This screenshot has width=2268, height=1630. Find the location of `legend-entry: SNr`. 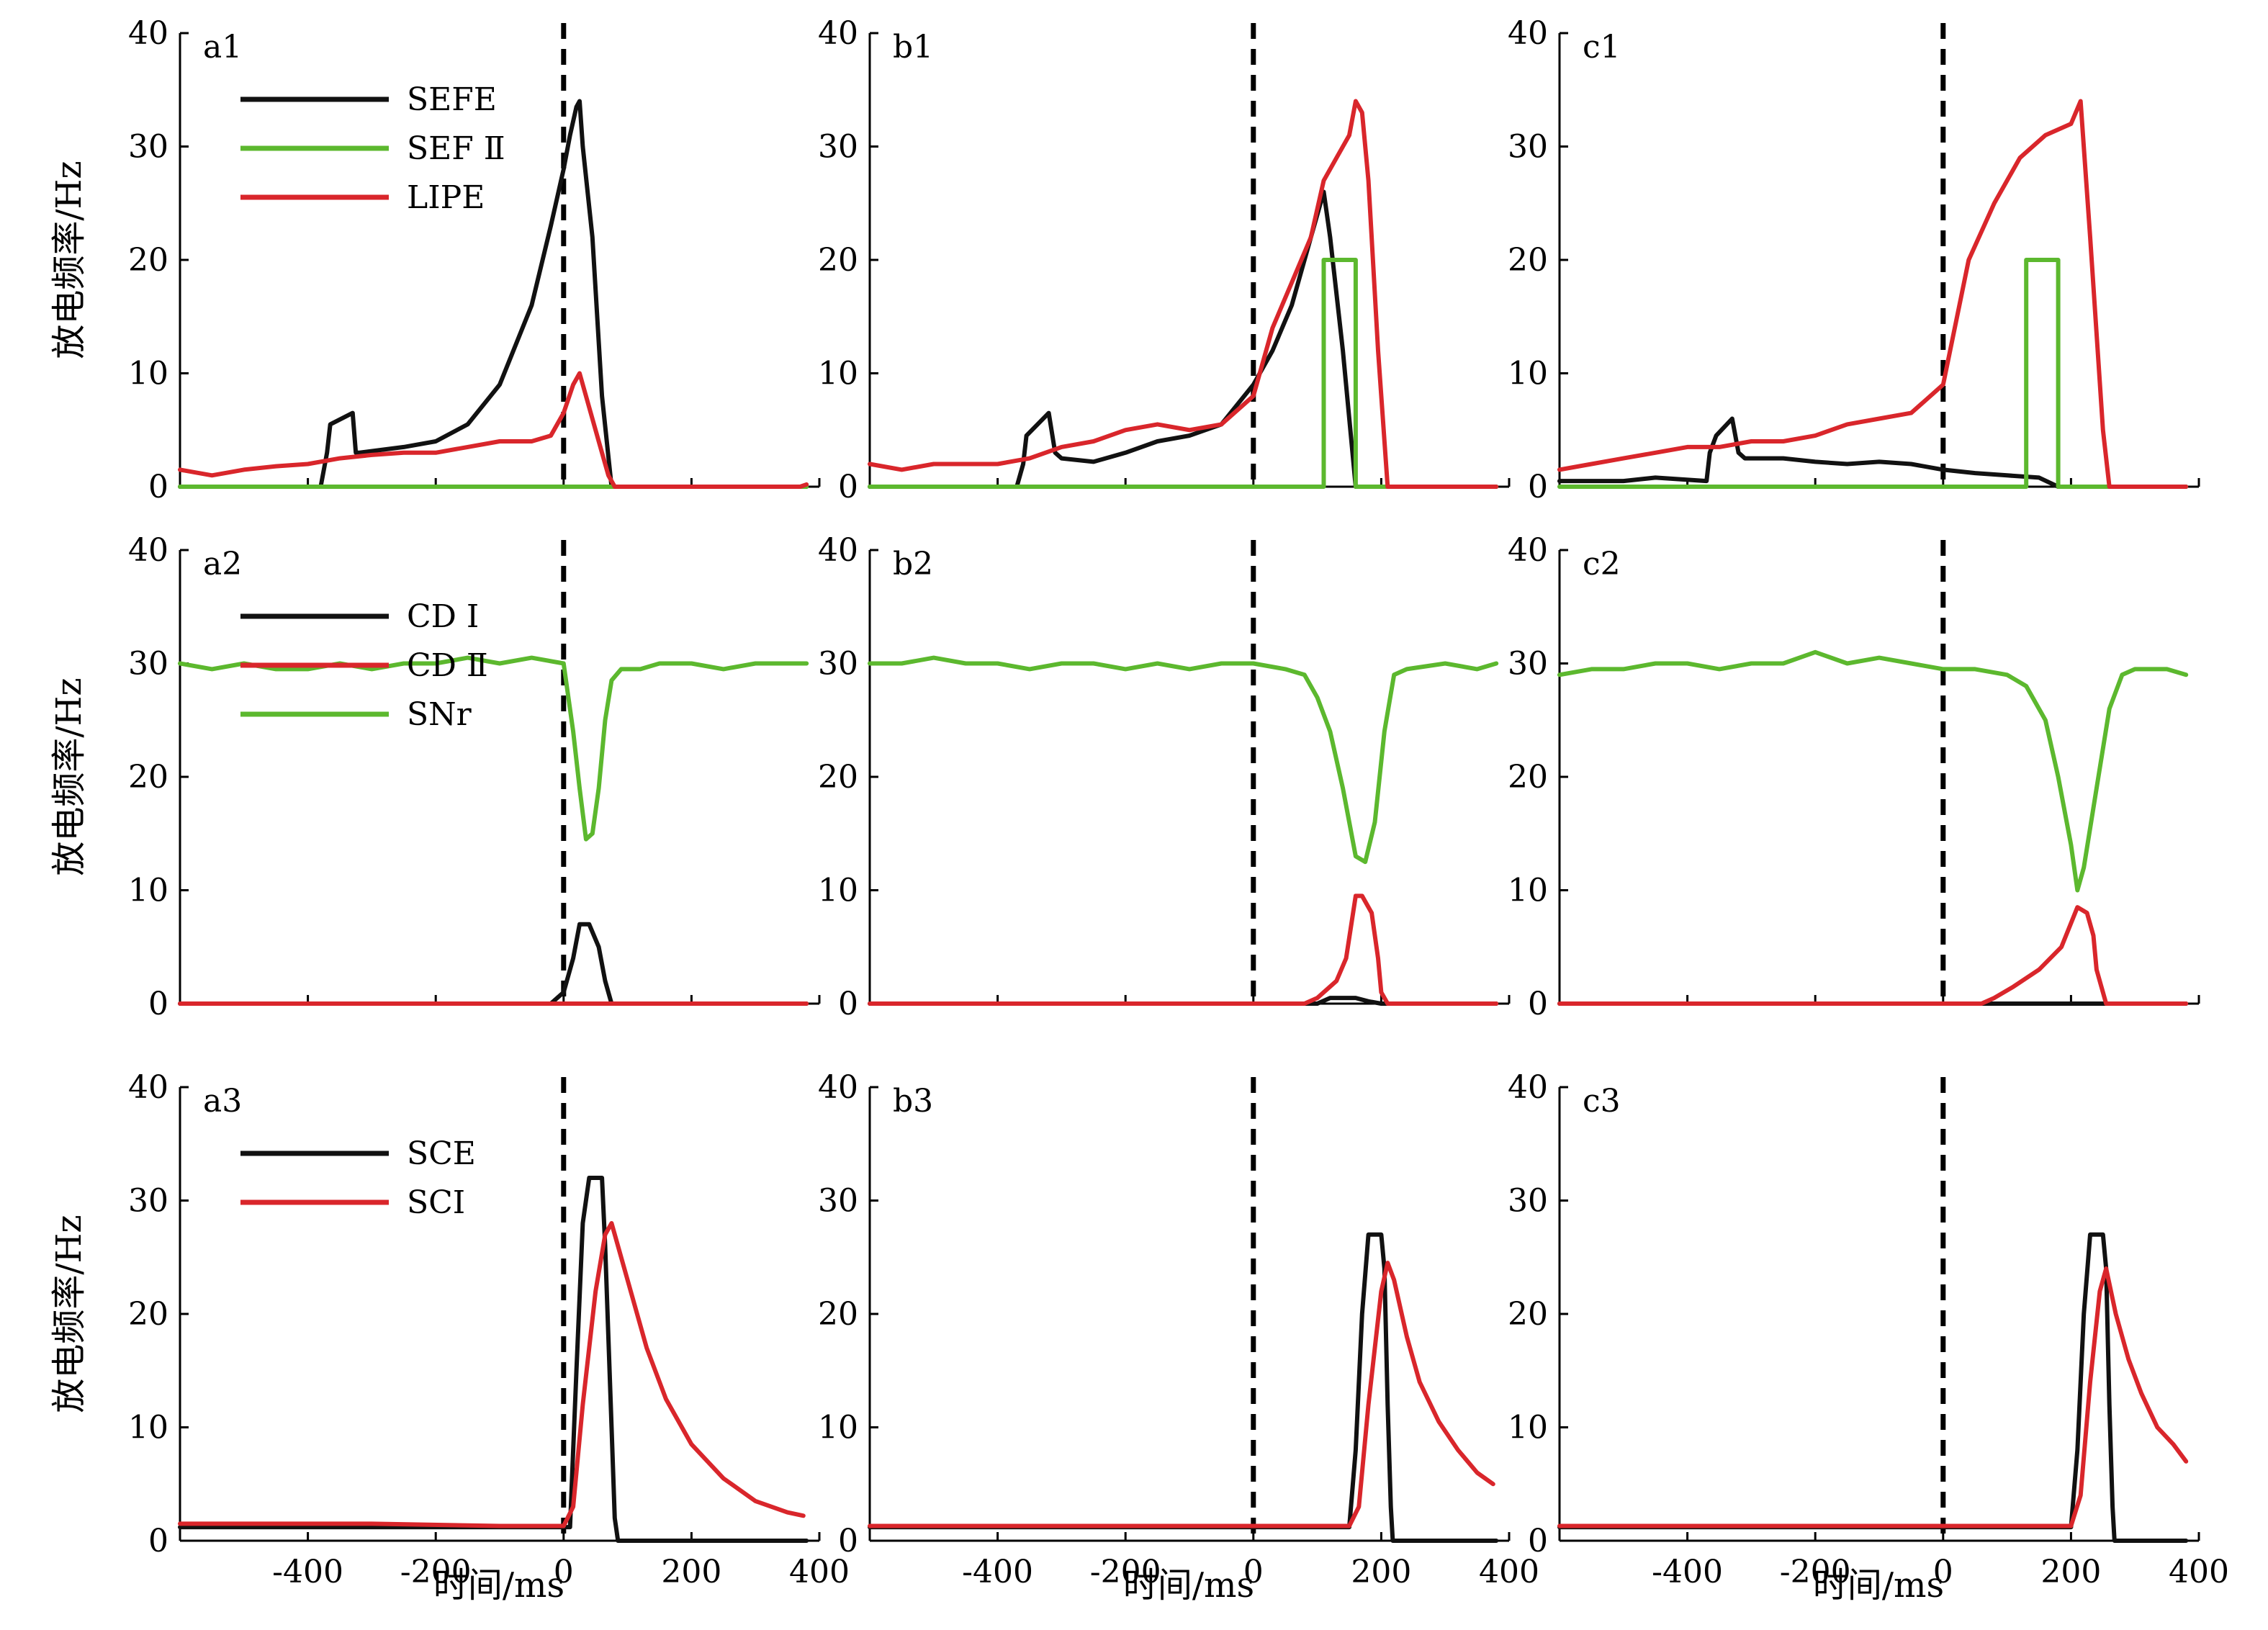

legend-entry: SNr is located at coordinates (439, 714).